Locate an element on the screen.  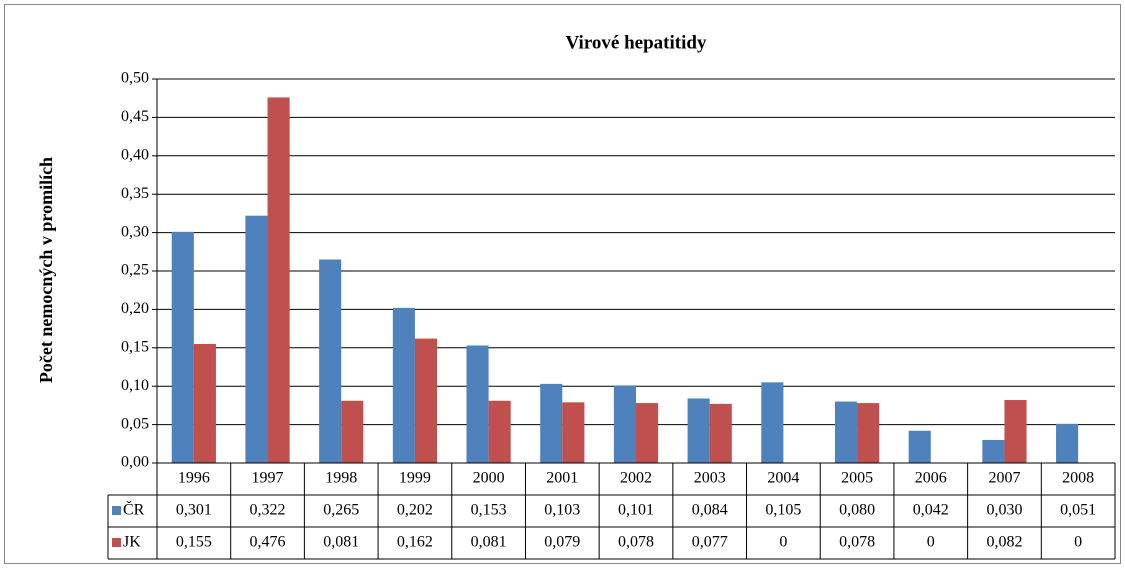
table-value: 0,077 is located at coordinates (710, 542).